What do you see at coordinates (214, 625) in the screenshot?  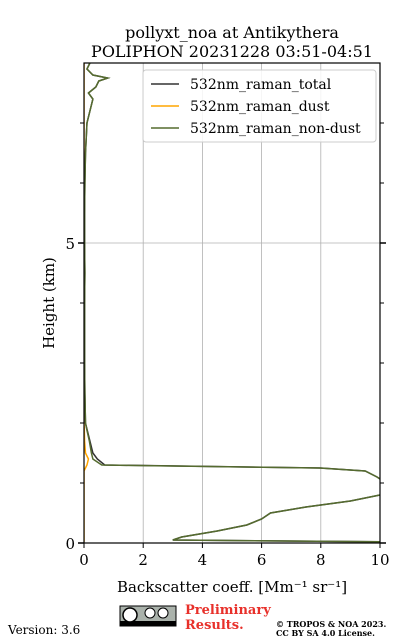 I see `results: Results.` at bounding box center [214, 625].